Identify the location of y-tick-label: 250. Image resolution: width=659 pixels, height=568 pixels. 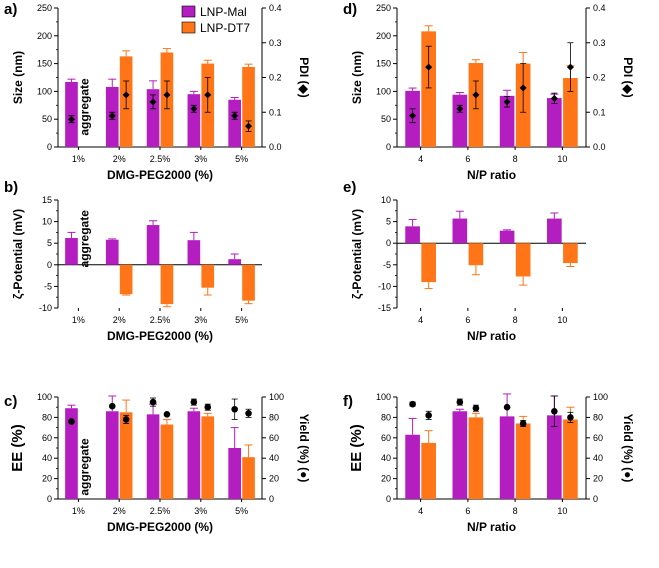
(383, 8).